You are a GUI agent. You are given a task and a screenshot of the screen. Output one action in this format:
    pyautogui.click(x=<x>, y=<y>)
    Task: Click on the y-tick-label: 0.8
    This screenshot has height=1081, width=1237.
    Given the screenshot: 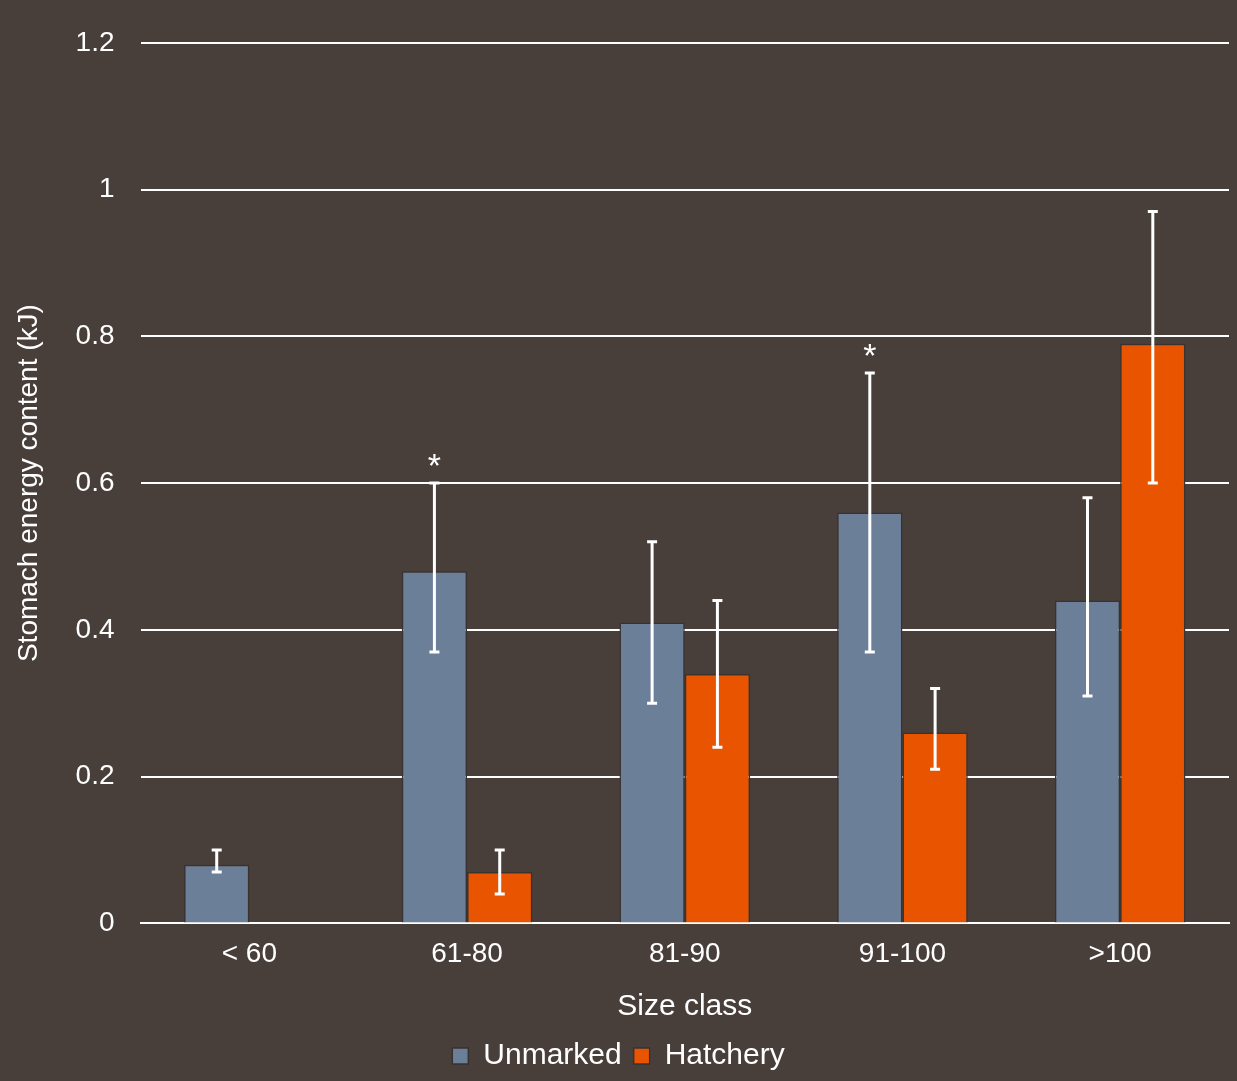 What is the action you would take?
    pyautogui.click(x=95, y=335)
    